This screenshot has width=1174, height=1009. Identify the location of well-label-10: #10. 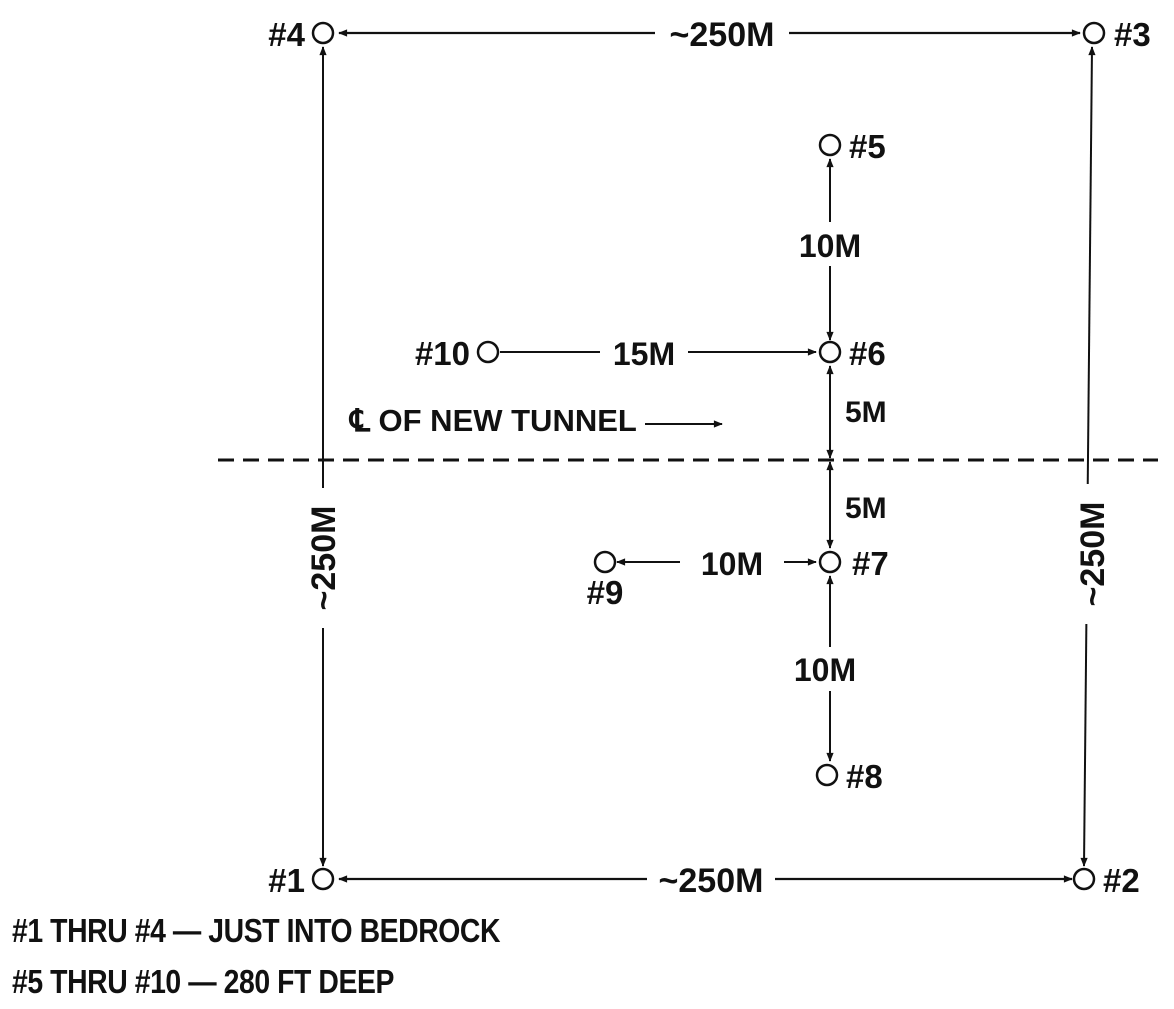
(442, 353).